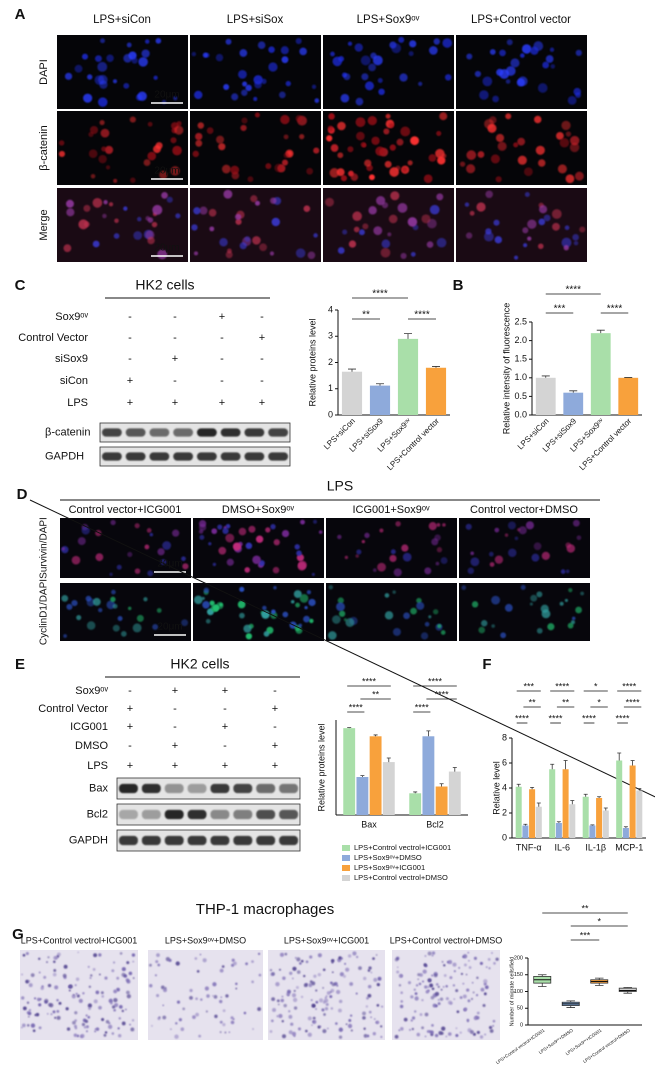 Image resolution: width=655 pixels, height=1071 pixels. I want to click on legend-label: LPS+Control vectrol+ICG001, so click(402, 847).